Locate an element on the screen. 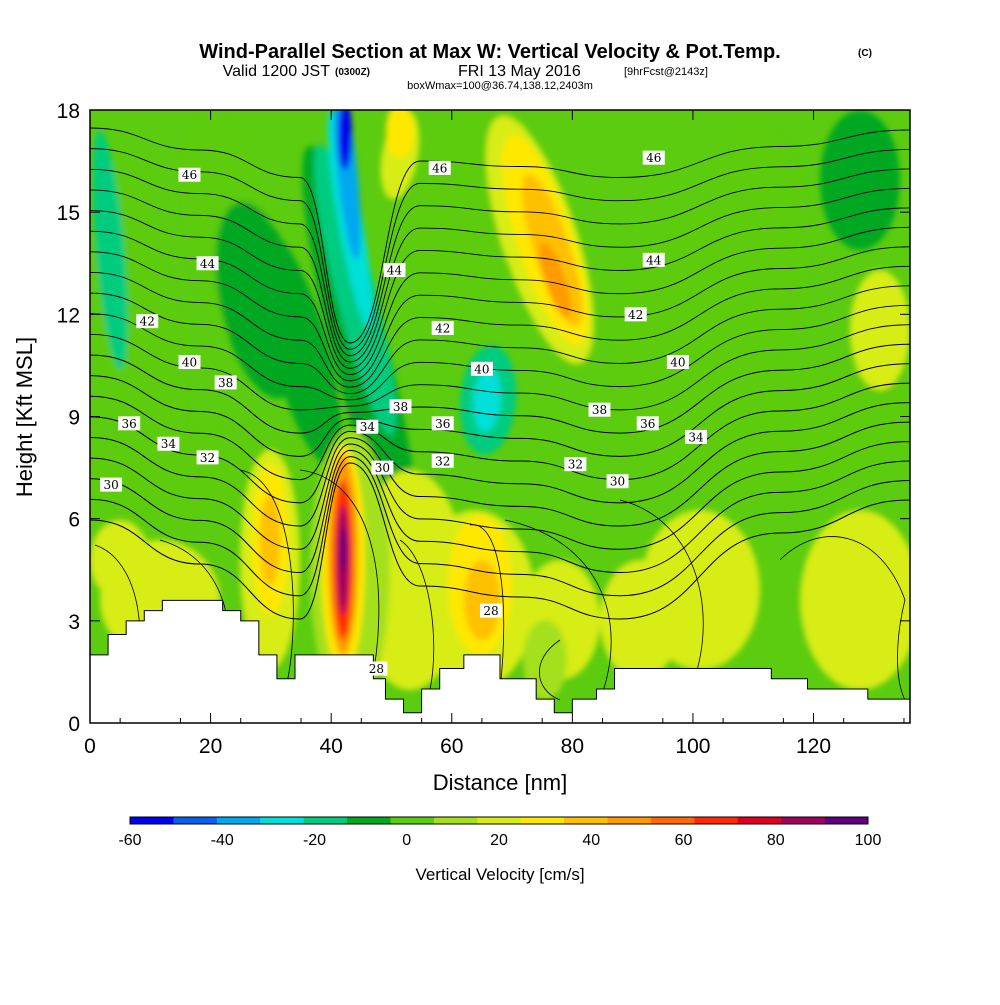  y-tick-label: 6 is located at coordinates (74, 520).